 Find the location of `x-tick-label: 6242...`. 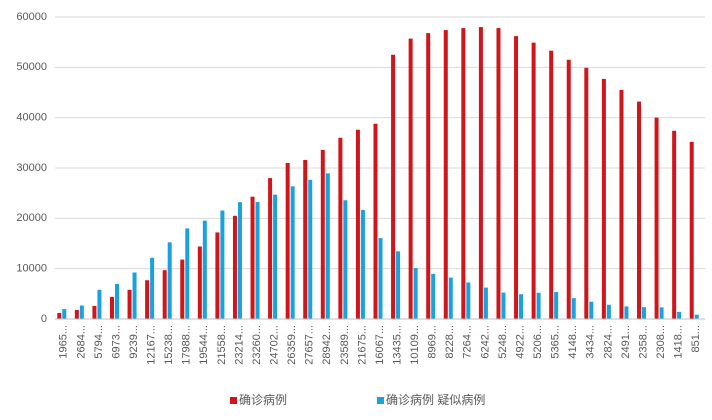

x-tick-label: 6242... is located at coordinates (485, 342).